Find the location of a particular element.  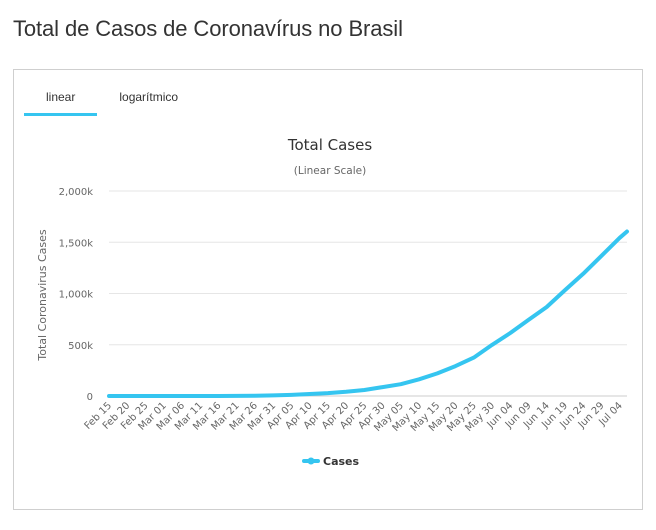

legend-label-cases: Cases is located at coordinates (341, 461).